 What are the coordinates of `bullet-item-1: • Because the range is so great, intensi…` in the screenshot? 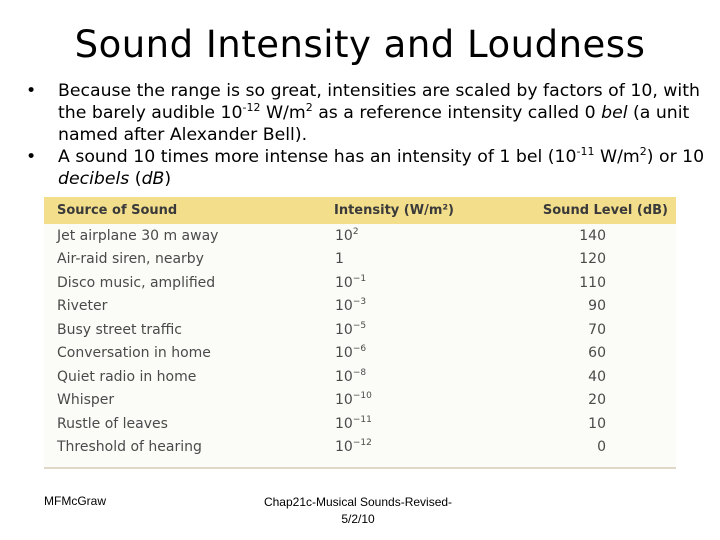 It's located at (366, 113).